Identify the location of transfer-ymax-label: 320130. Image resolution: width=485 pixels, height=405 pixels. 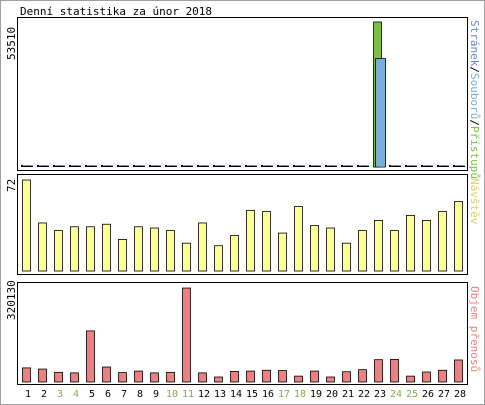
(11, 300).